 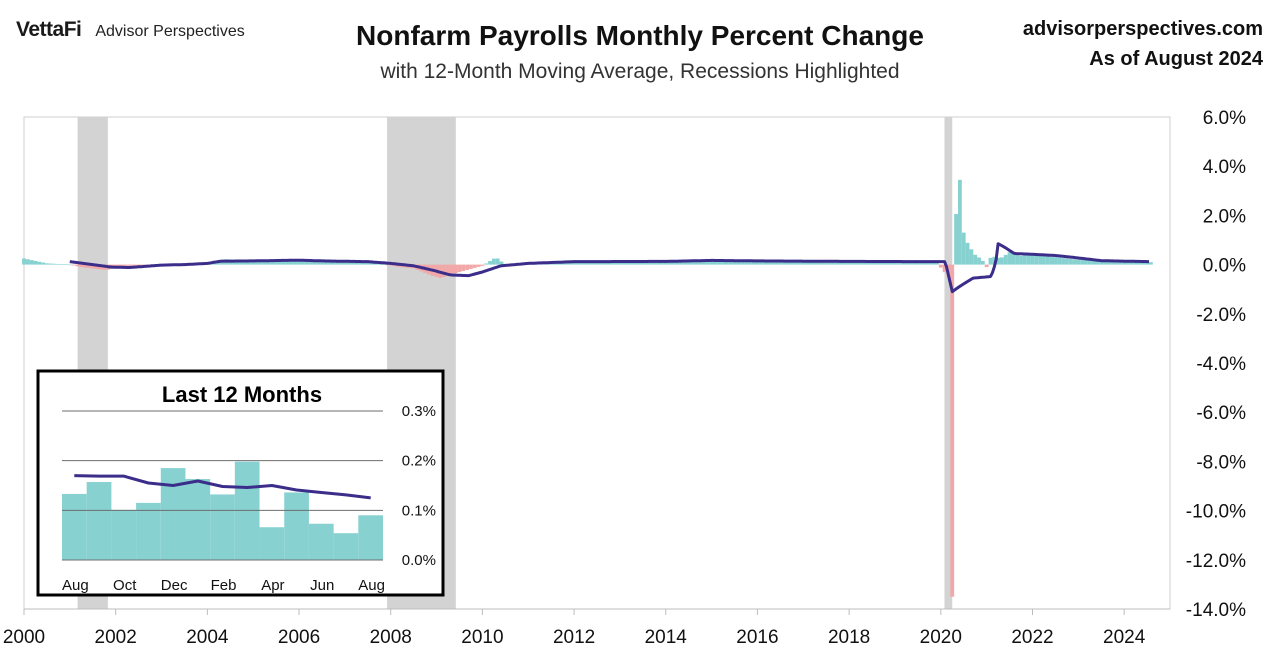 What do you see at coordinates (1216, 512) in the screenshot?
I see `y-tick-label: -10.0%` at bounding box center [1216, 512].